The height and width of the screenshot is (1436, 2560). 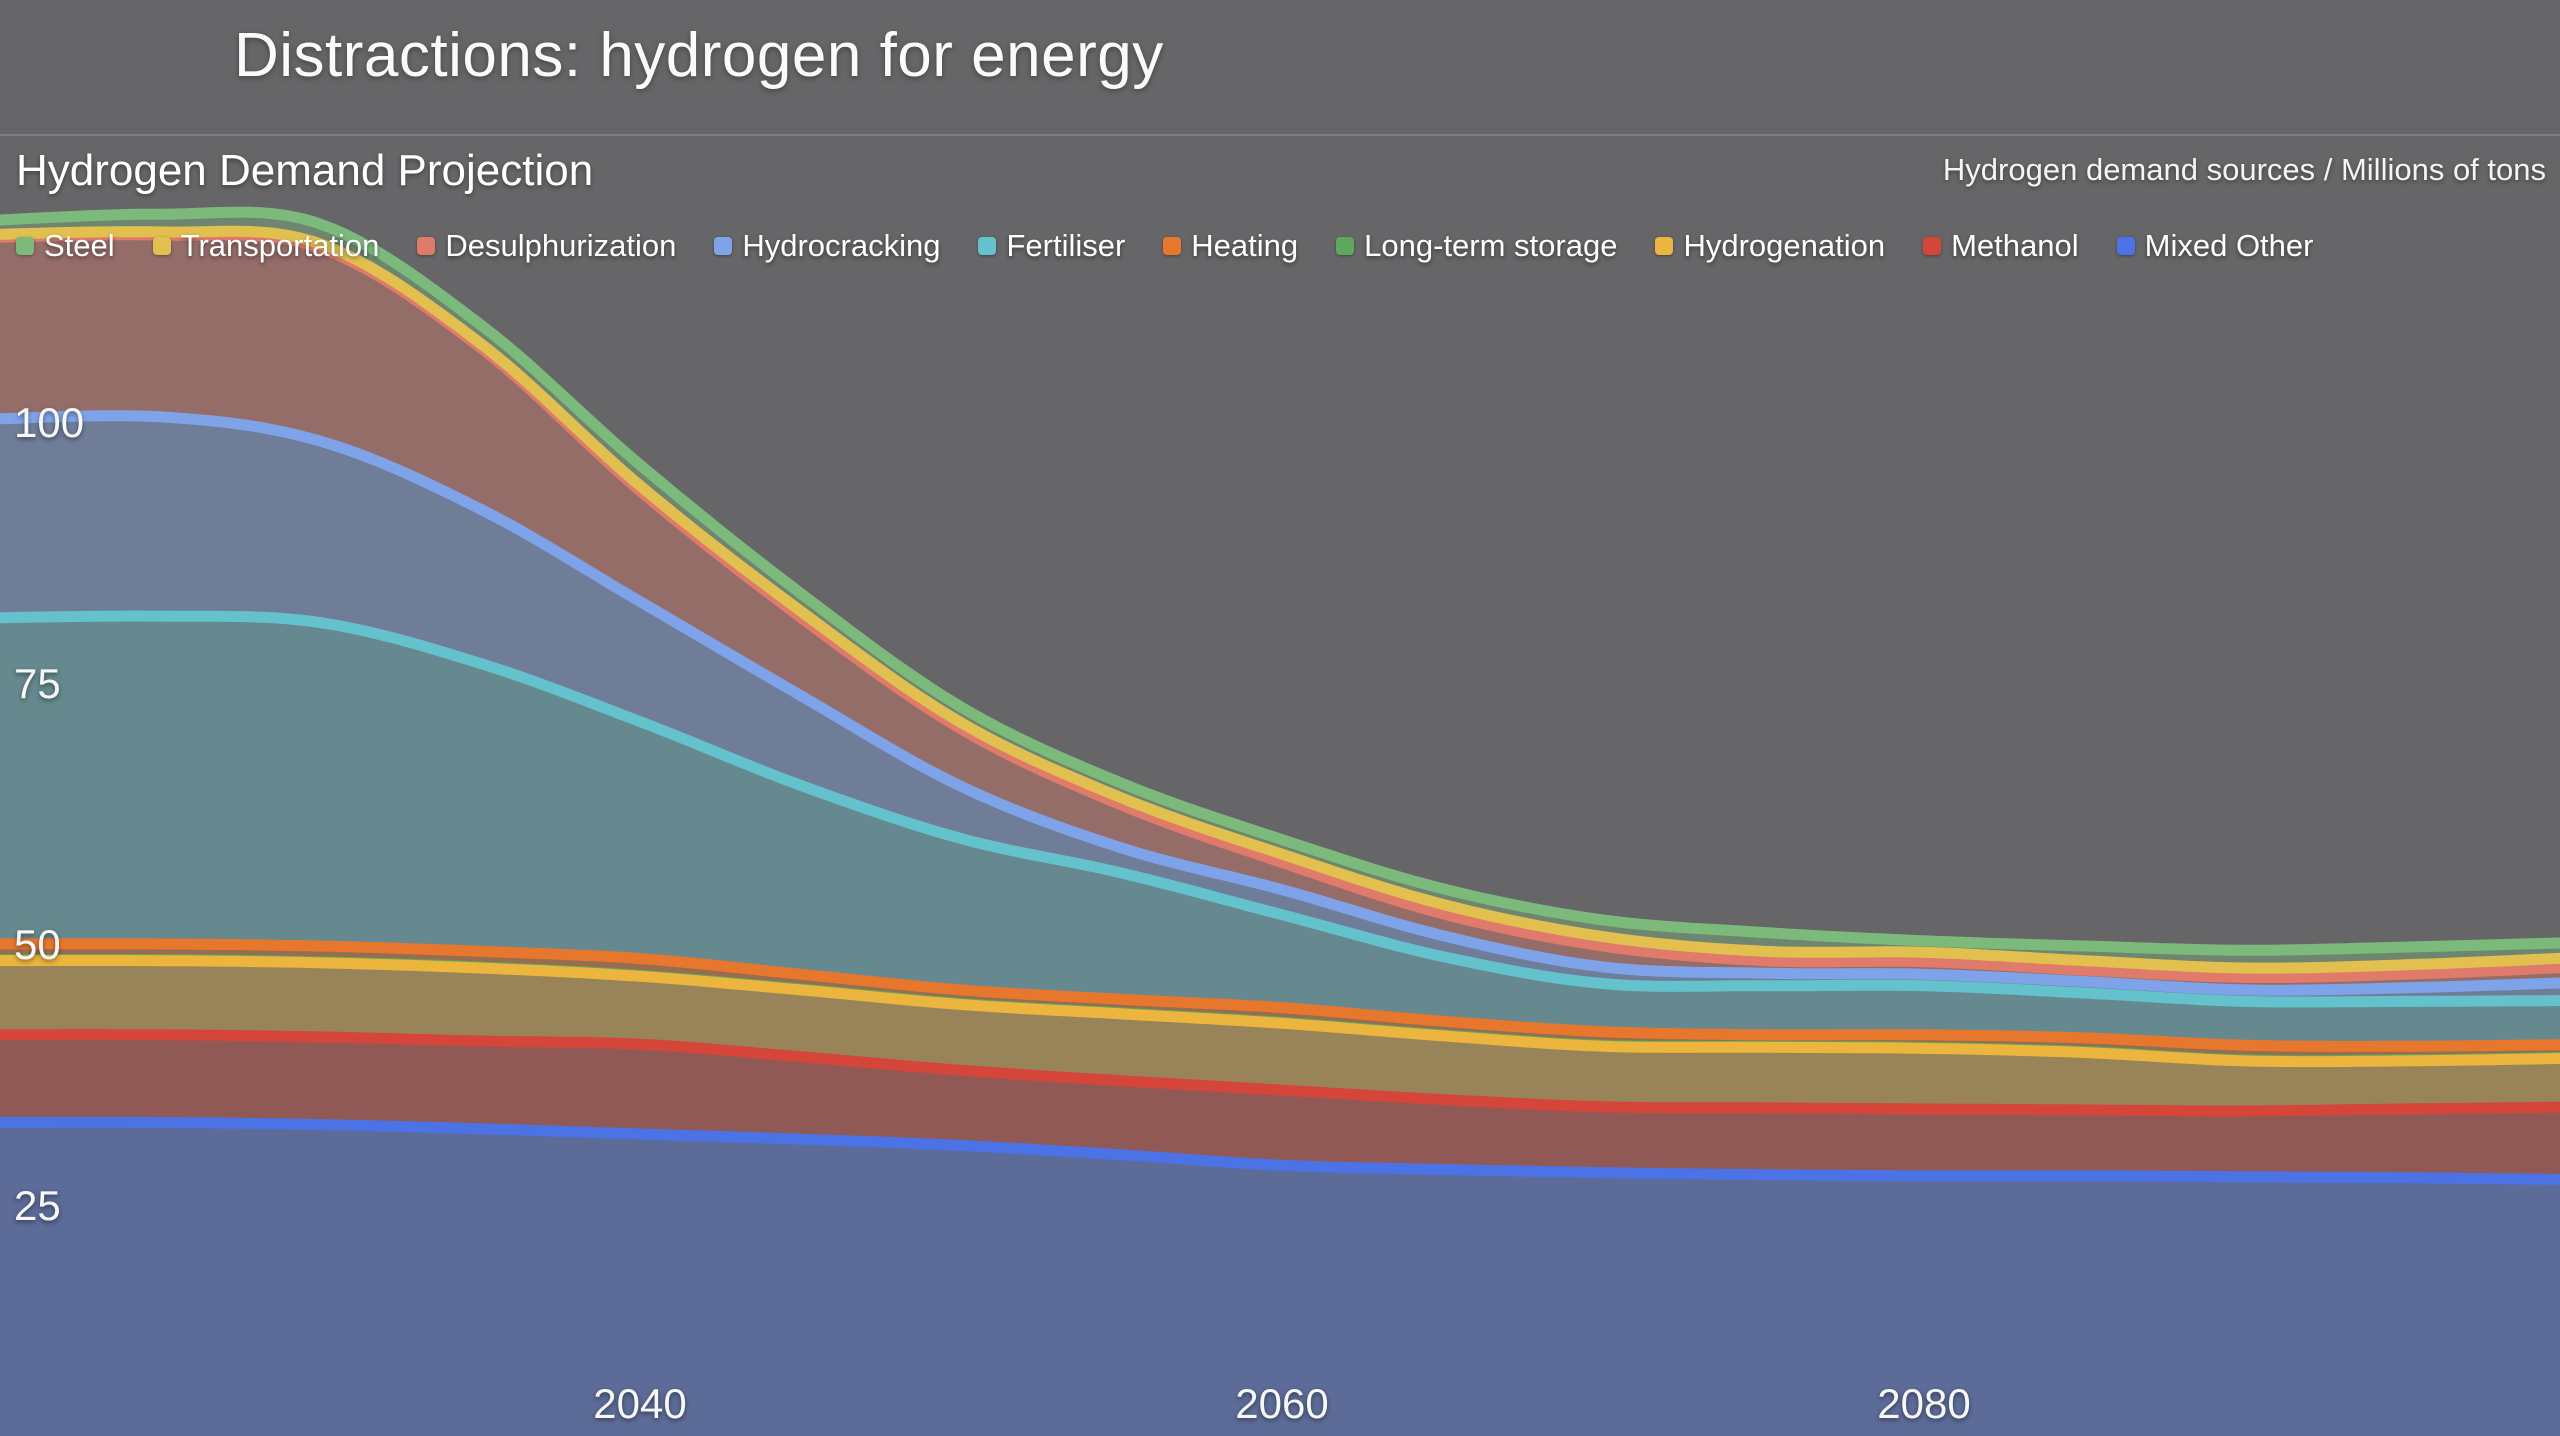 What do you see at coordinates (640, 1403) in the screenshot?
I see `x-axis-tick-2040: 2040` at bounding box center [640, 1403].